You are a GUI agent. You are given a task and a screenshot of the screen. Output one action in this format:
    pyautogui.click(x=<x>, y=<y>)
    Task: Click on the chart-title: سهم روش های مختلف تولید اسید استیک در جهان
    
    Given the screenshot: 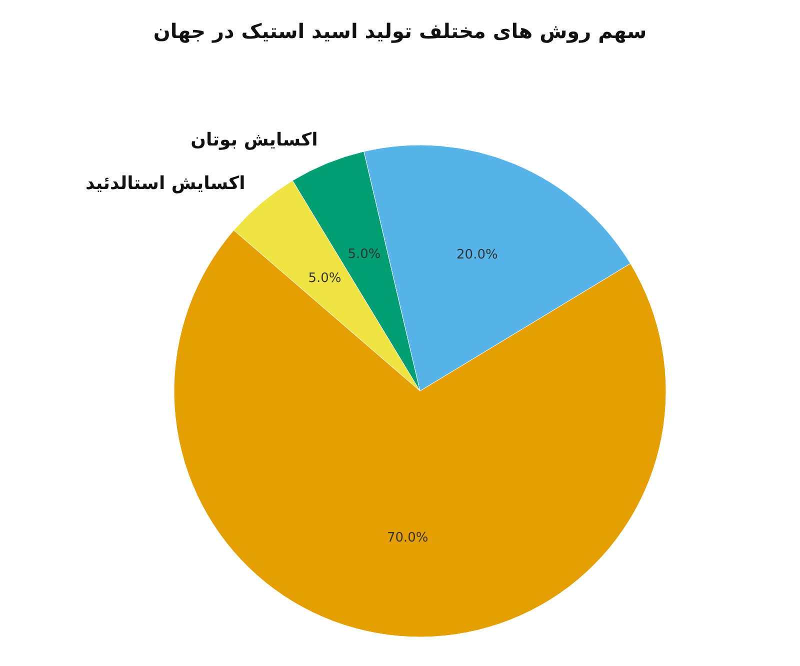 What is the action you would take?
    pyautogui.click(x=400, y=31)
    